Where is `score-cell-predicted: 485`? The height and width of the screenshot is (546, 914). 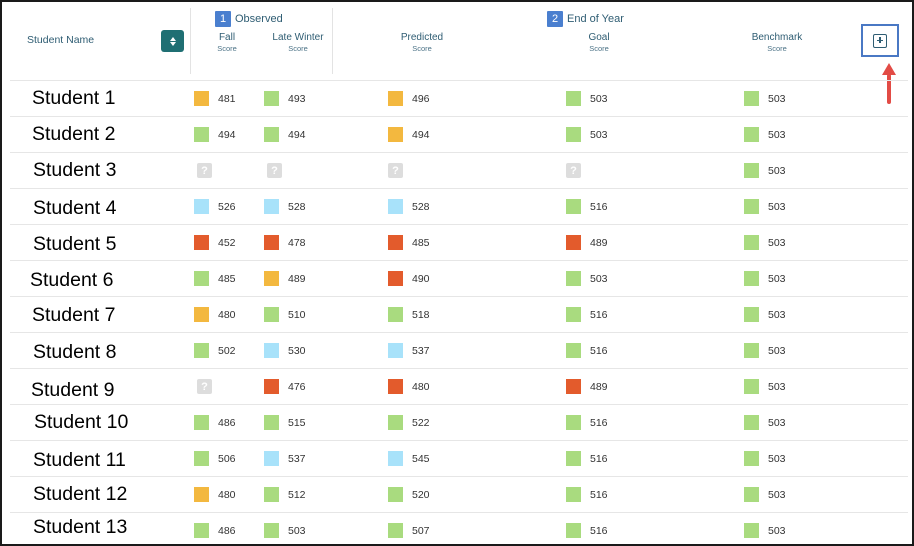
score-cell-predicted: 485 is located at coordinates (409, 242).